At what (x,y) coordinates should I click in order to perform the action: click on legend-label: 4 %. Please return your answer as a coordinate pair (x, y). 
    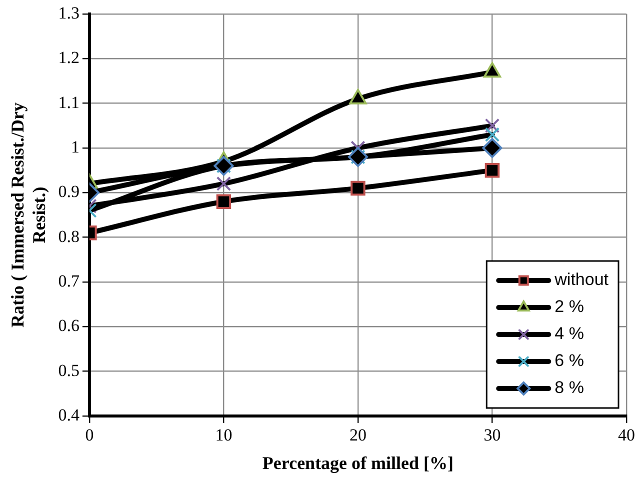
    Looking at the image, I should click on (569, 334).